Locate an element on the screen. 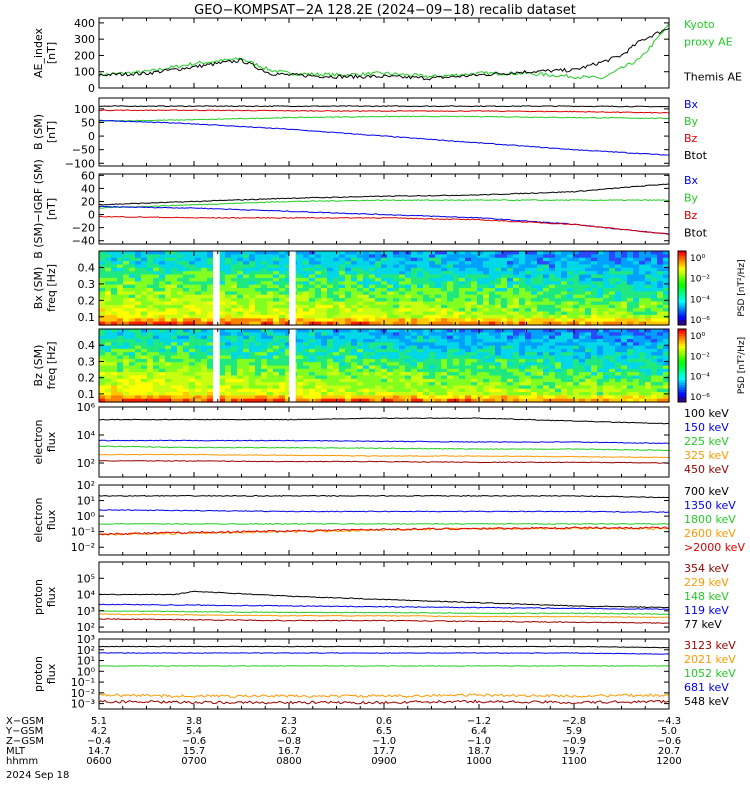 This screenshot has height=800, width=750. legend-entry: 148 keV is located at coordinates (706, 596).